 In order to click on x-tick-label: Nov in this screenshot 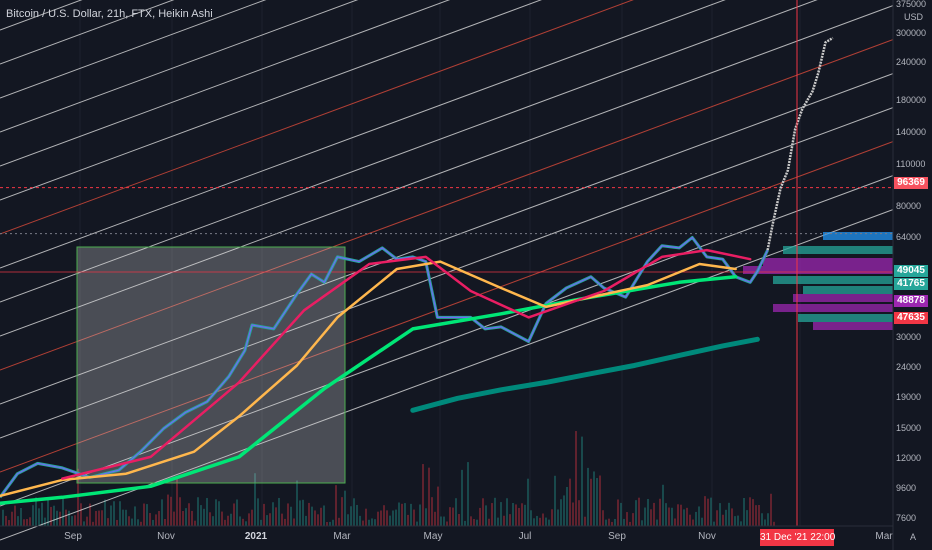, I will do `click(707, 536)`.